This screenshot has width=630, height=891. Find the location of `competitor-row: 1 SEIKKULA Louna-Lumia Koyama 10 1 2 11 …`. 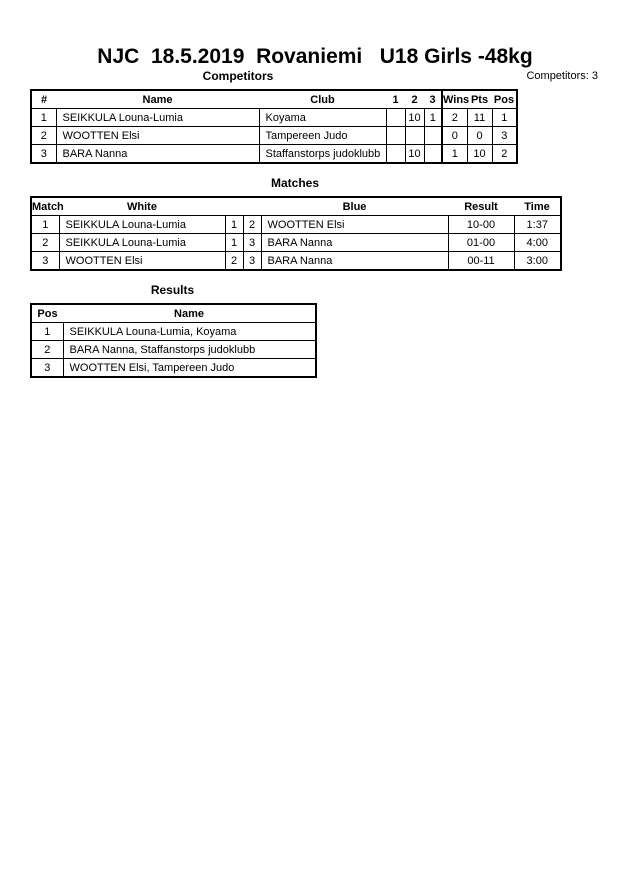

competitor-row: 1 SEIKKULA Louna-Lumia Koyama 10 1 2 11 … is located at coordinates (274, 117).